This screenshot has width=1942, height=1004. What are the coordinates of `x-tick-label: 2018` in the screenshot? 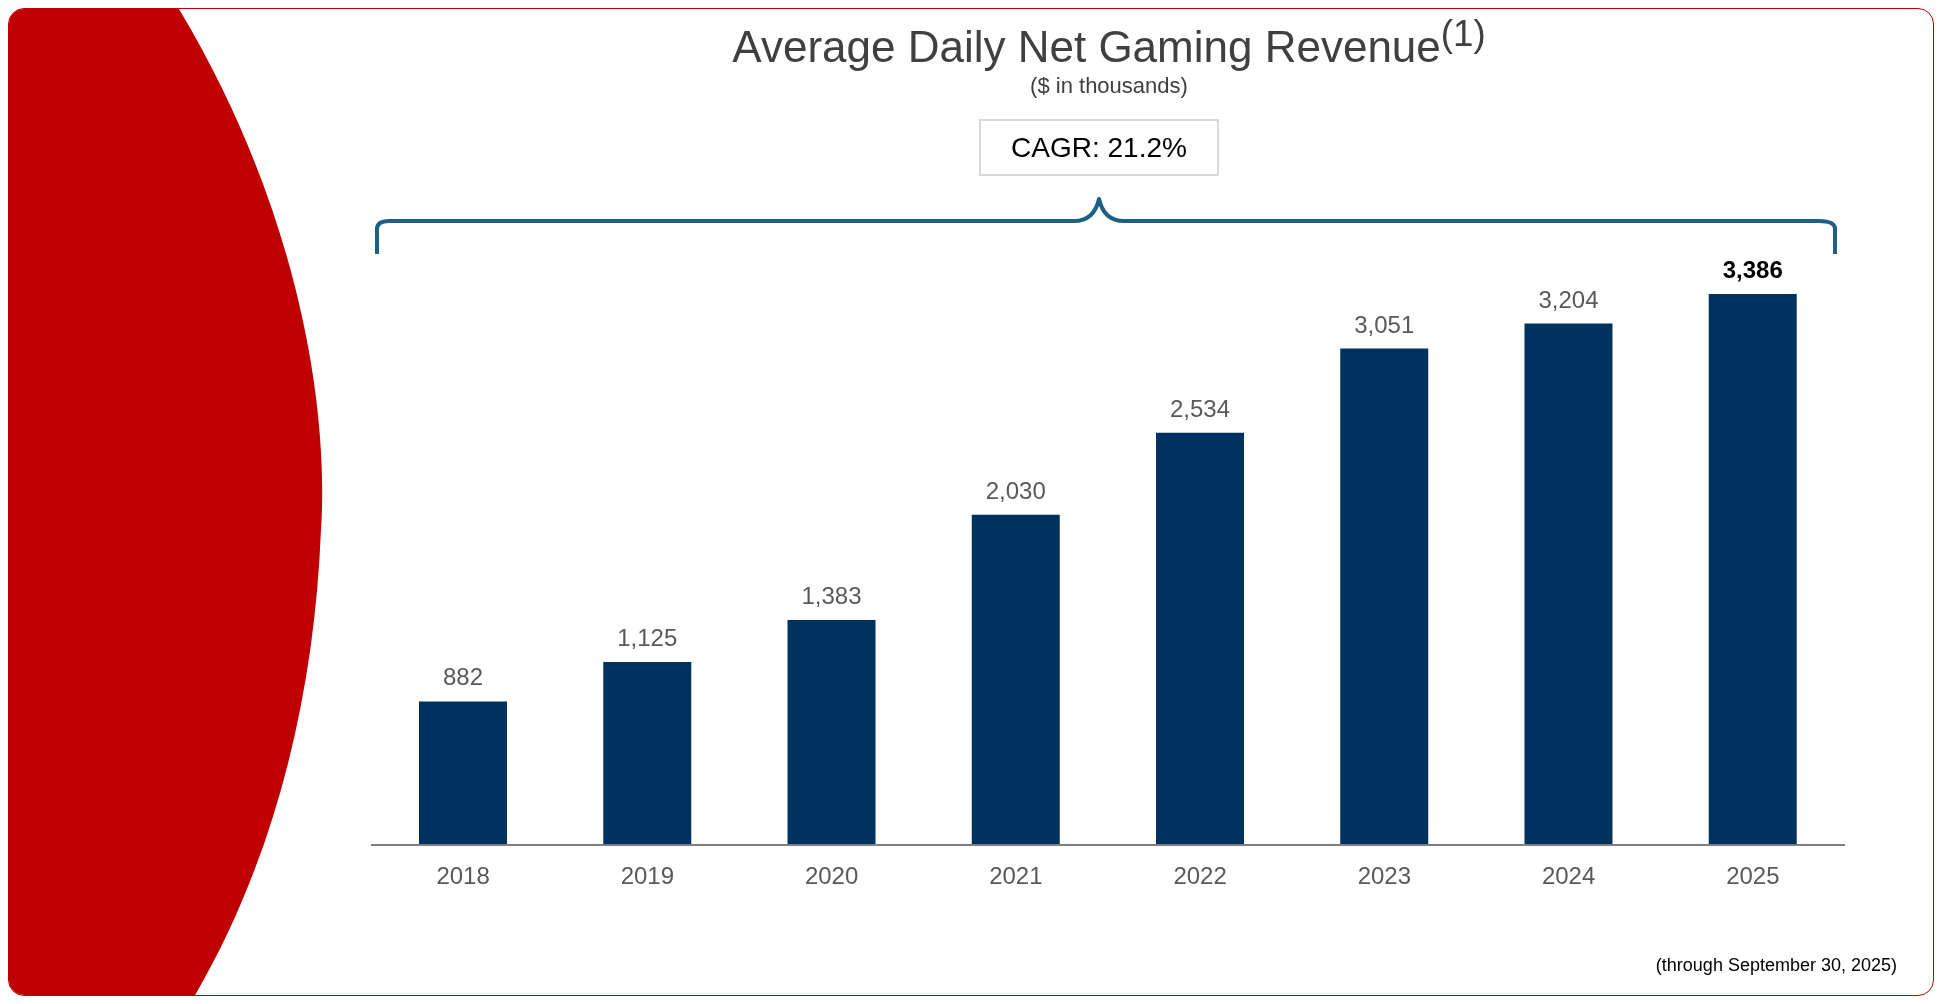 It's located at (463, 876).